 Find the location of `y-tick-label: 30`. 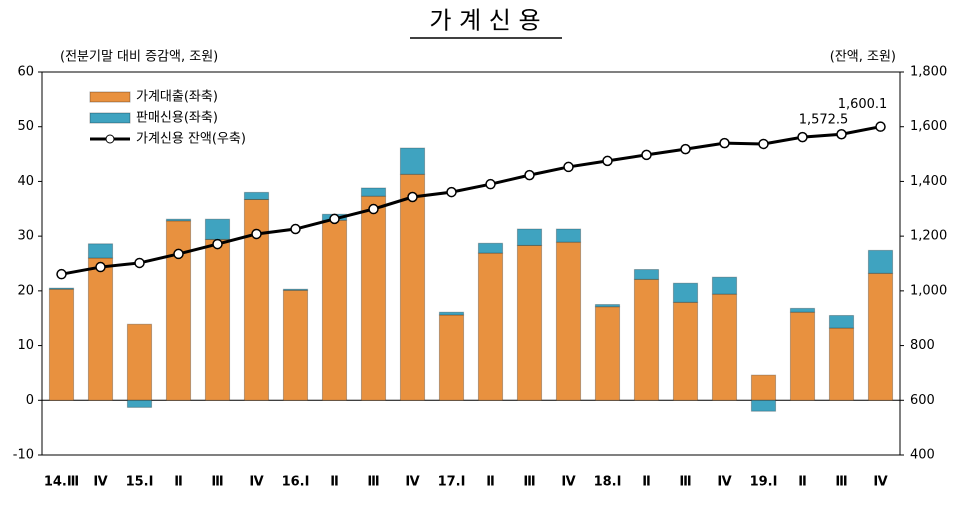

y-tick-label: 30 is located at coordinates (25, 236).